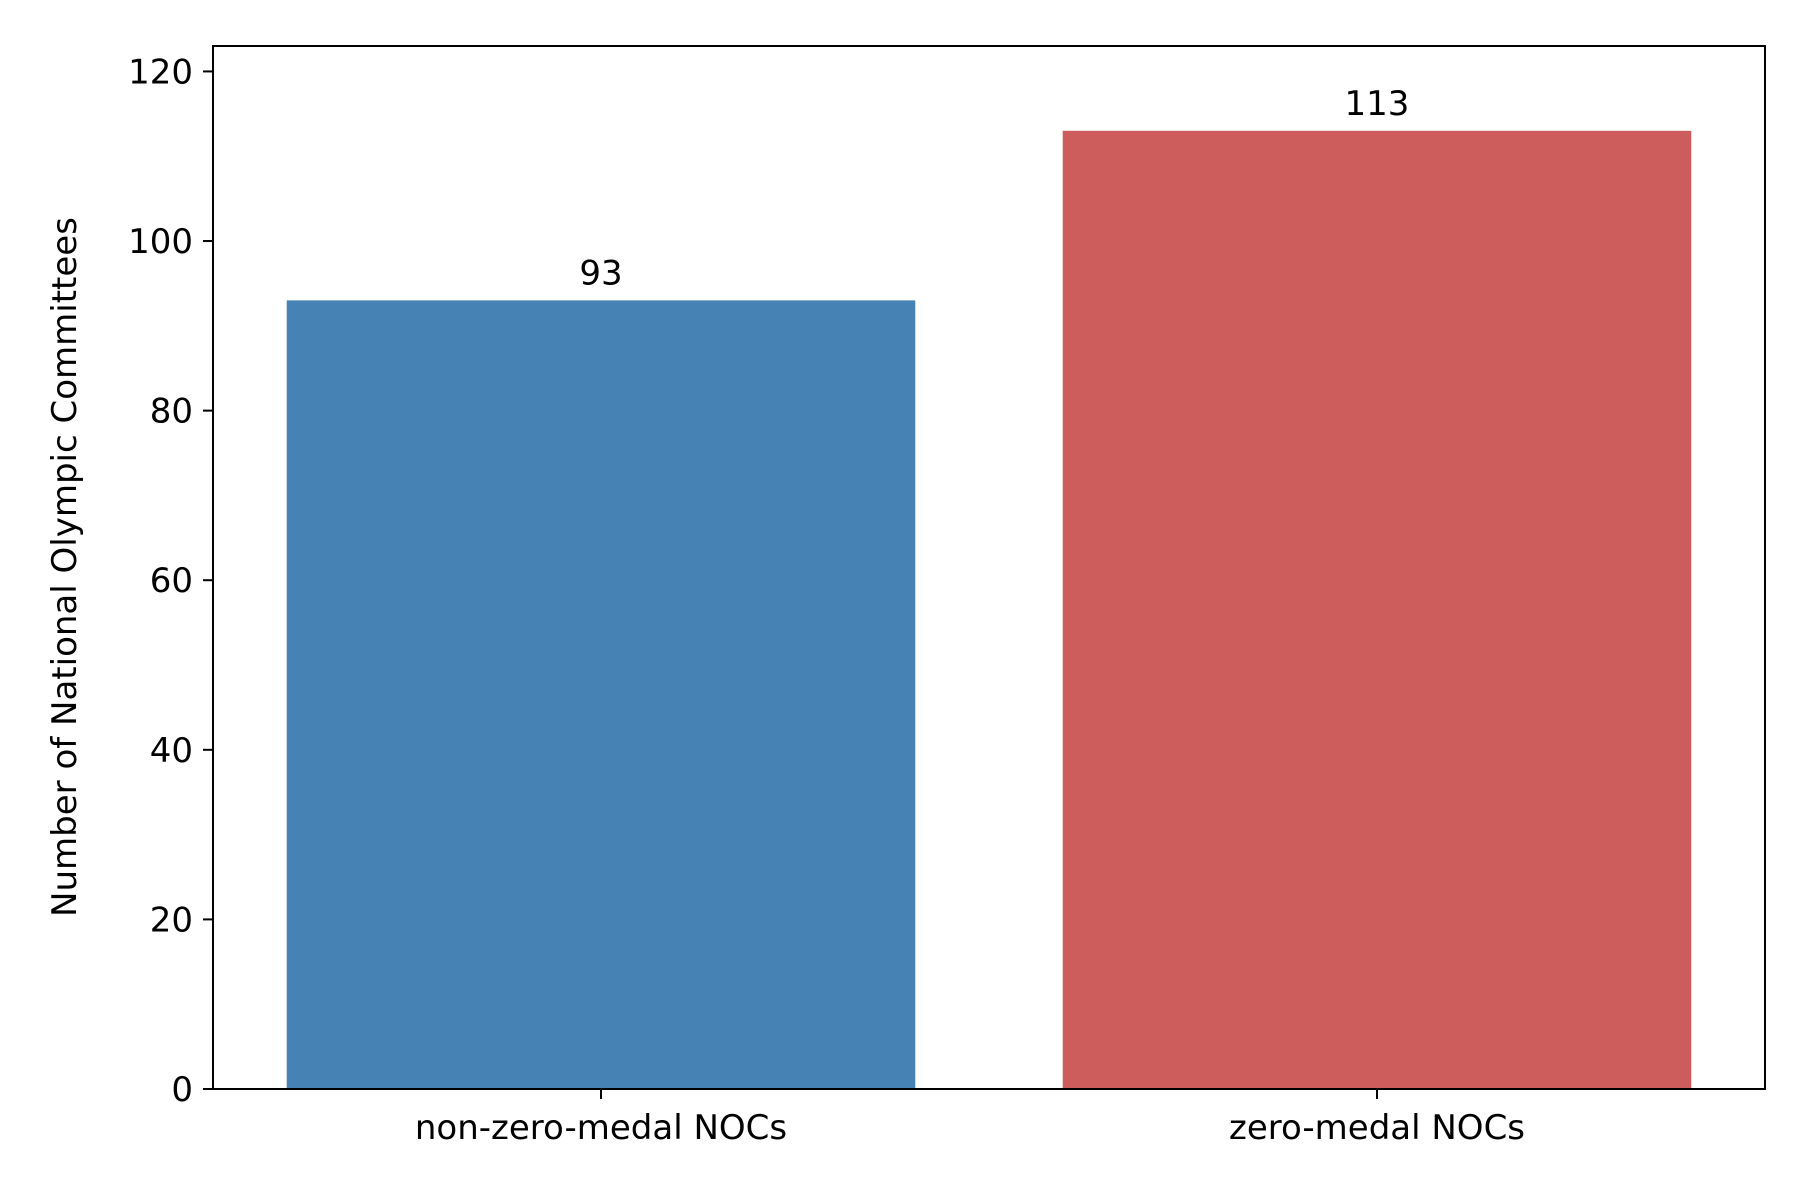 The width and height of the screenshot is (1800, 1204). Describe the element at coordinates (182, 1090) in the screenshot. I see `y-tick-label-0: 0` at that location.